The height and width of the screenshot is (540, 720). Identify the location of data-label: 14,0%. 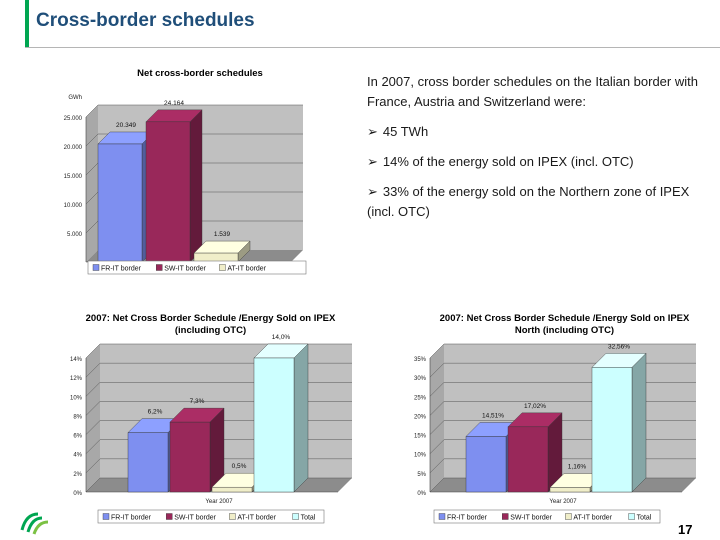
(281, 337).